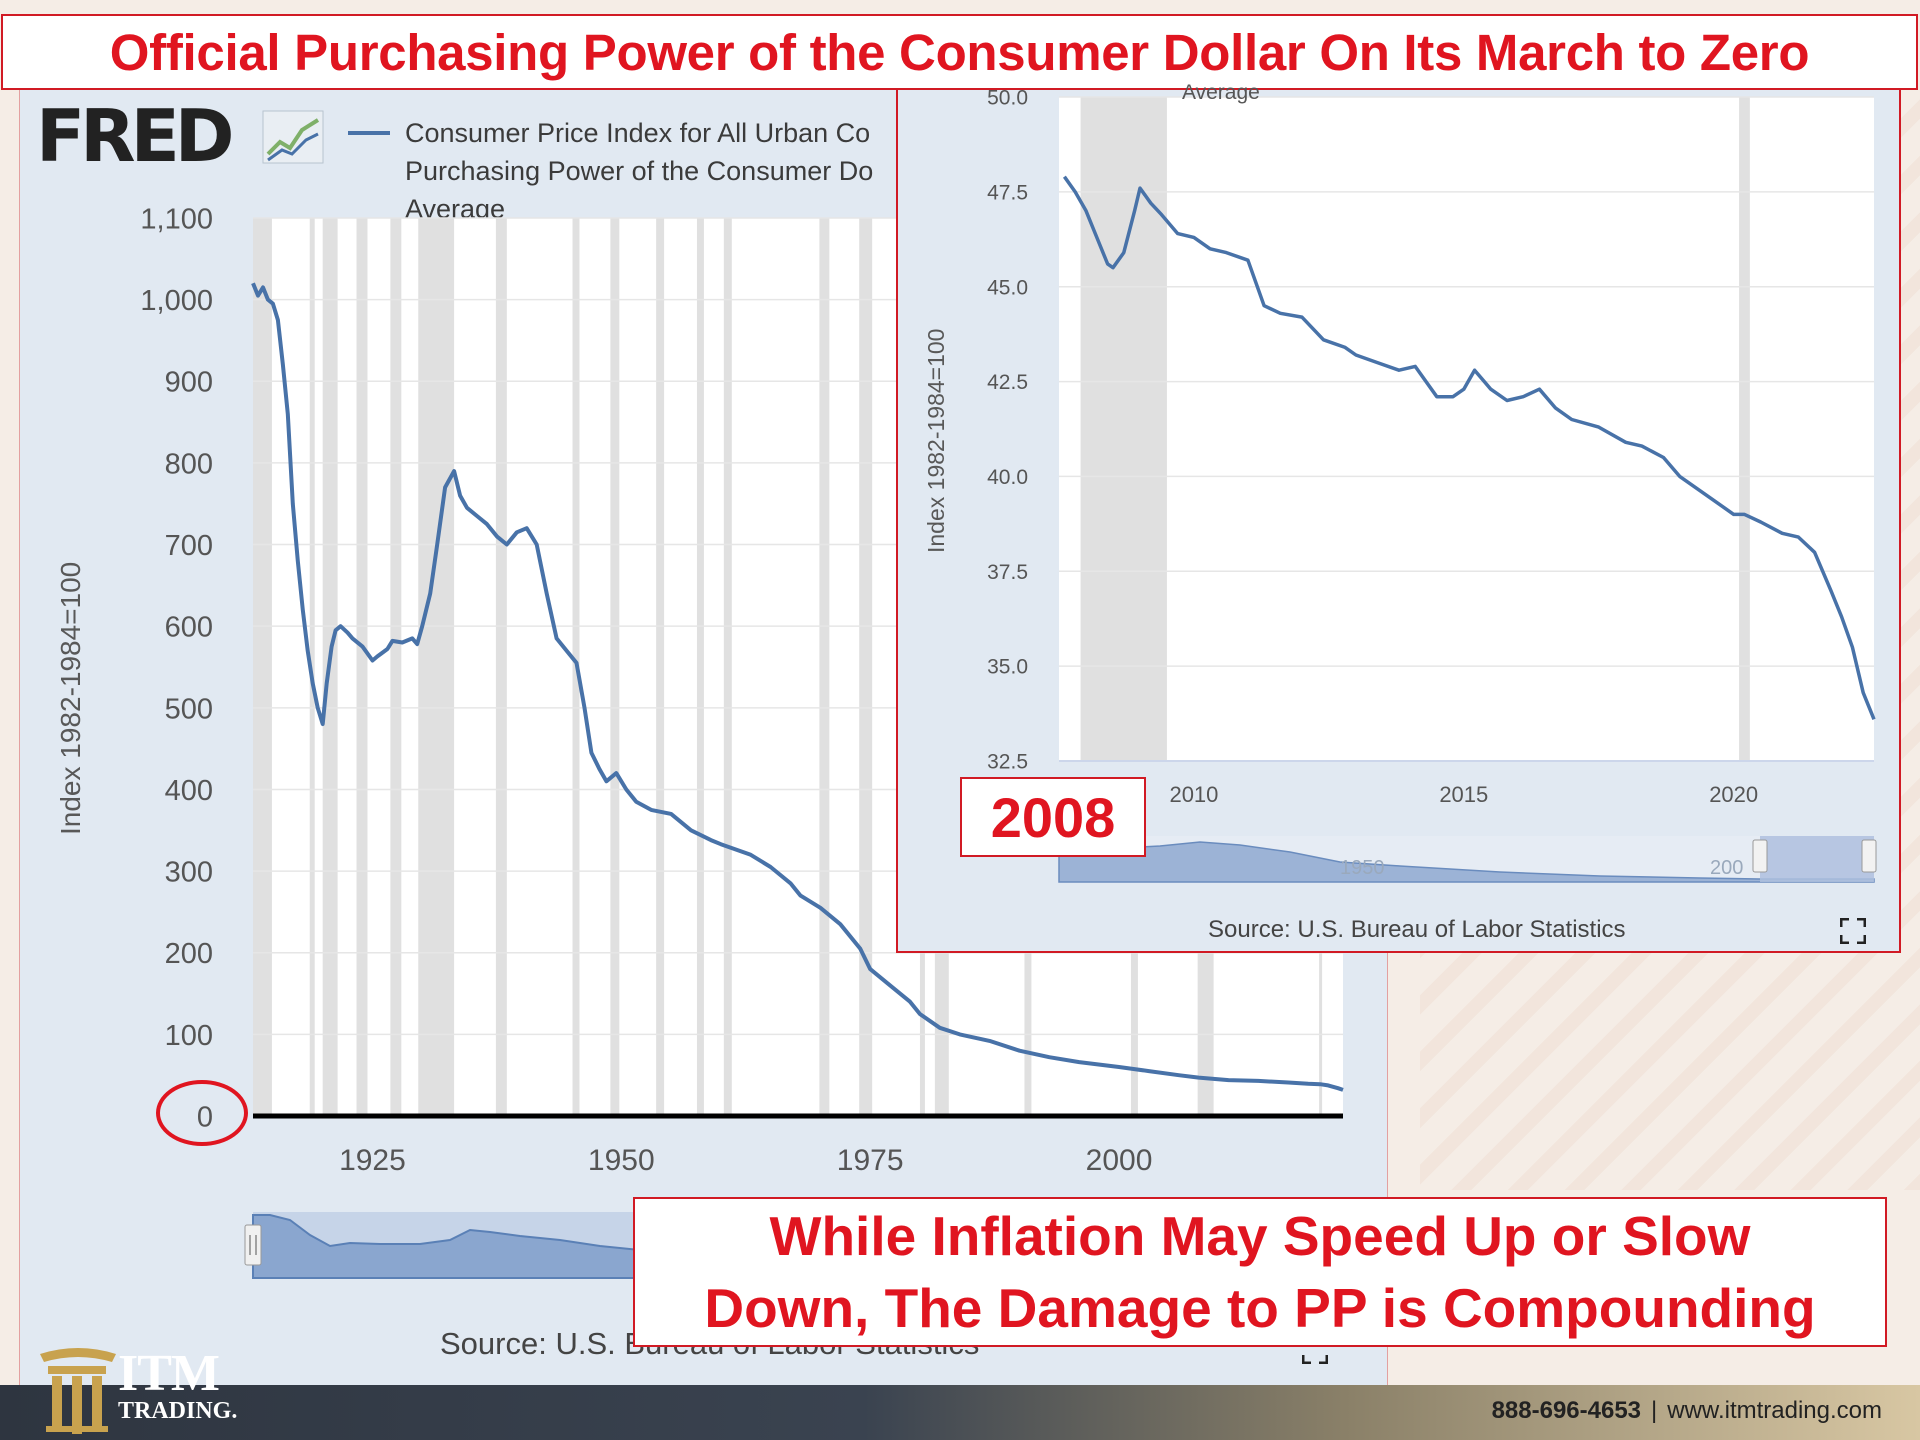 This screenshot has height=1440, width=1920. I want to click on navigator-handle-left, so click(253, 1245).